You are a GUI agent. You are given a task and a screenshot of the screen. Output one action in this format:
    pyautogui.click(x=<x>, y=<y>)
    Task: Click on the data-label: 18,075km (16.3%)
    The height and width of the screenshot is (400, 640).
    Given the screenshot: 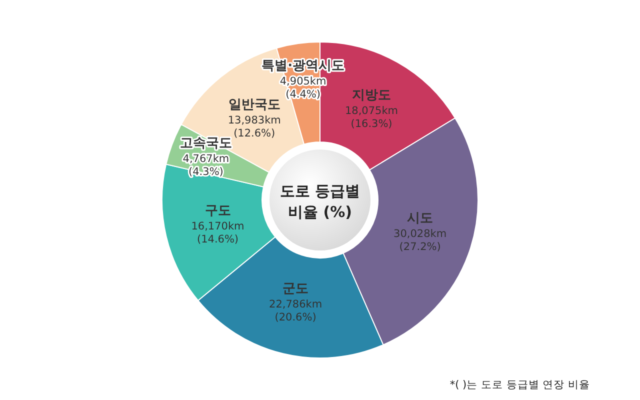 What is the action you would take?
    pyautogui.click(x=371, y=117)
    